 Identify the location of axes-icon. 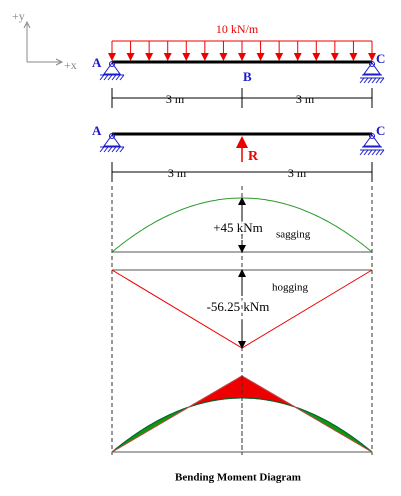
(43, 43).